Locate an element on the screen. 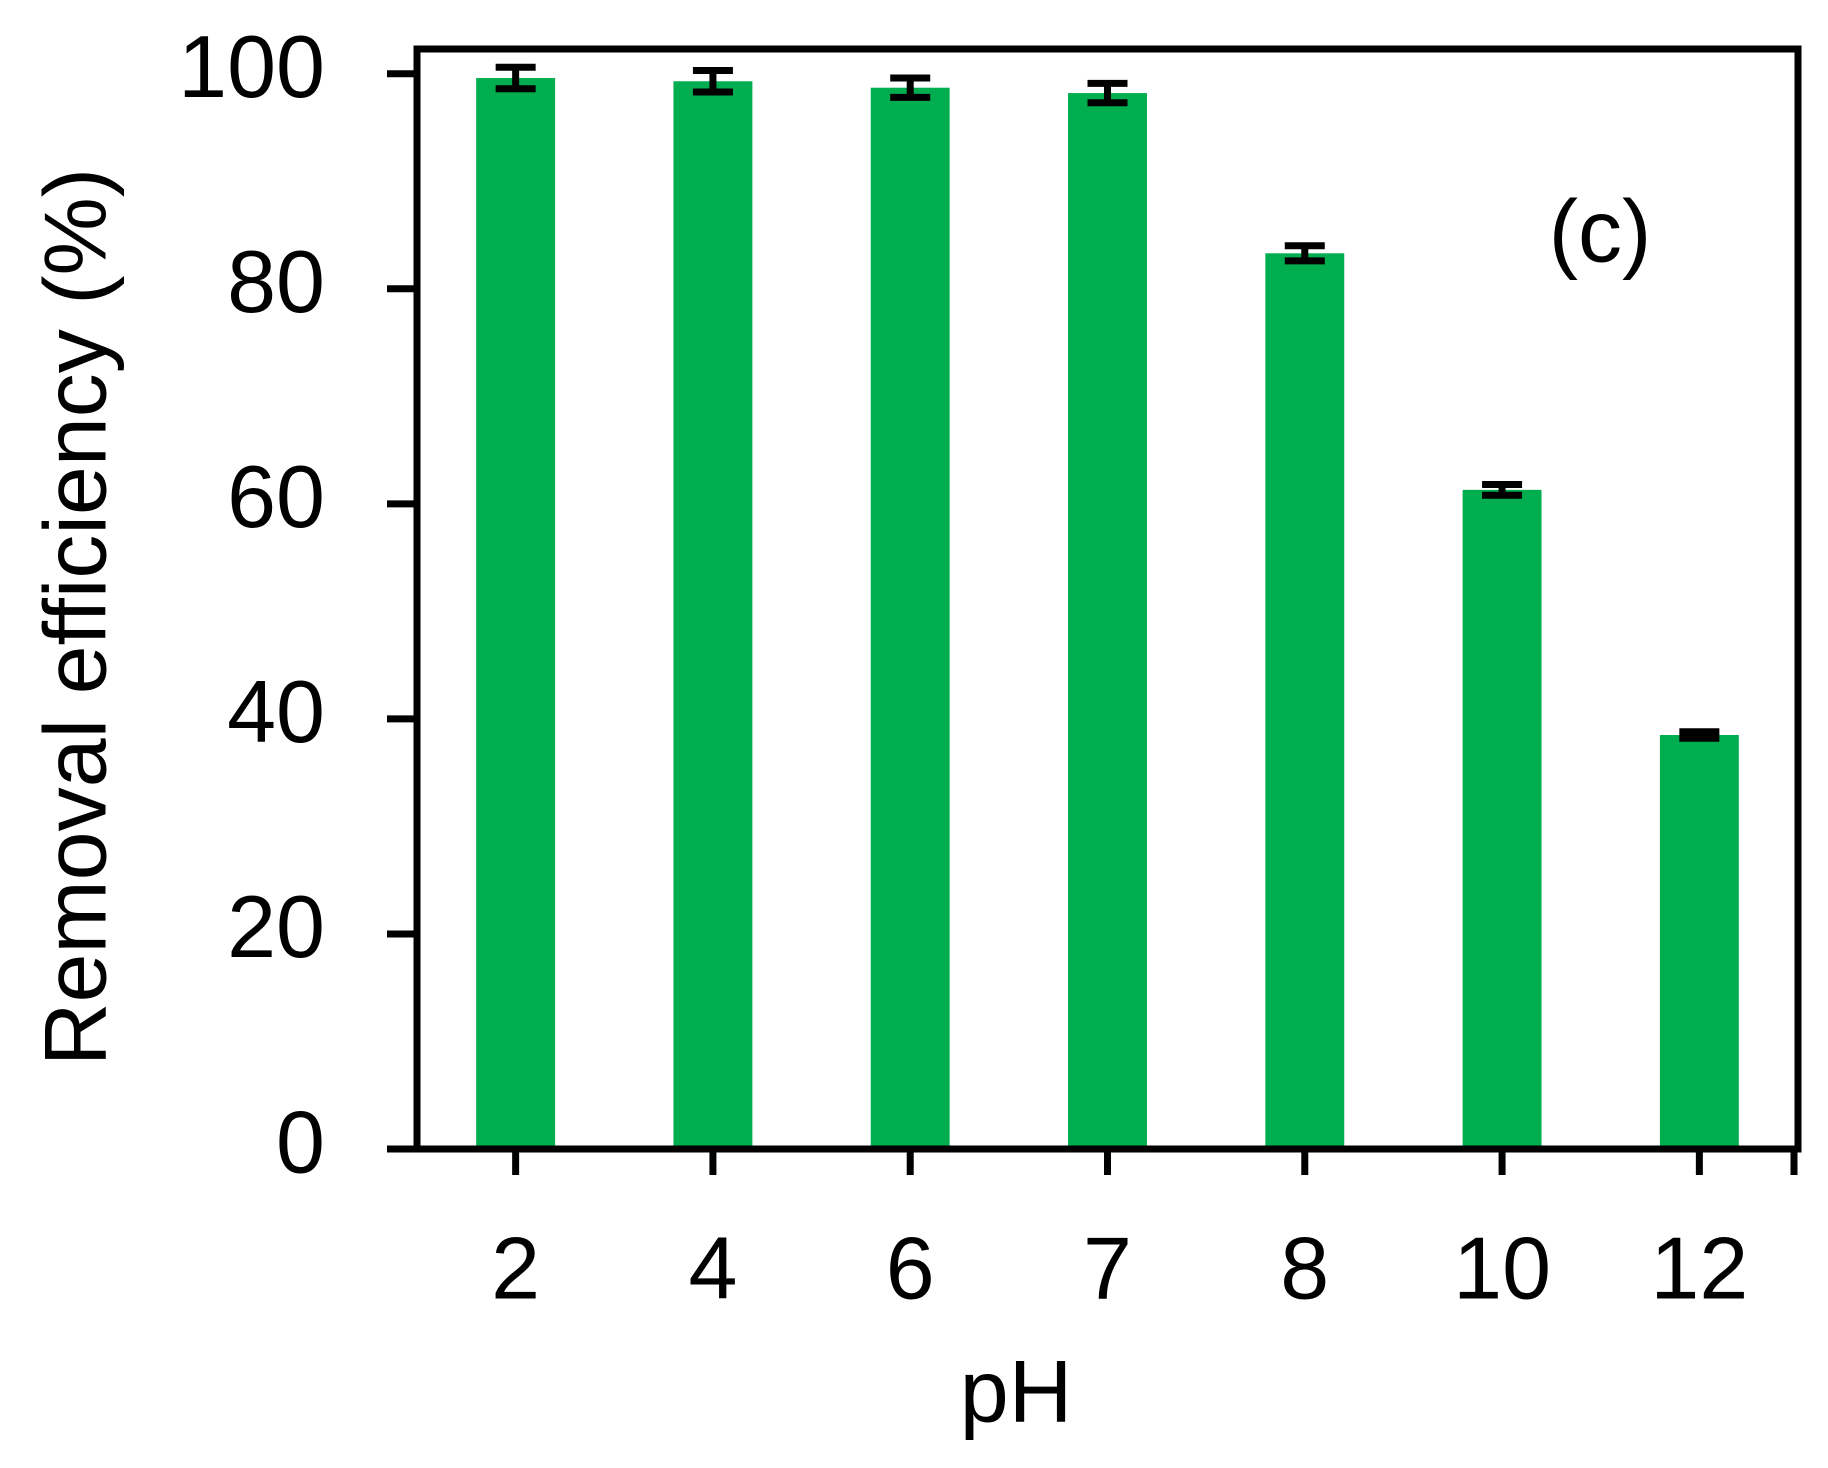 This screenshot has width=1828, height=1468. x-axis-label: pH is located at coordinates (1016, 1390).